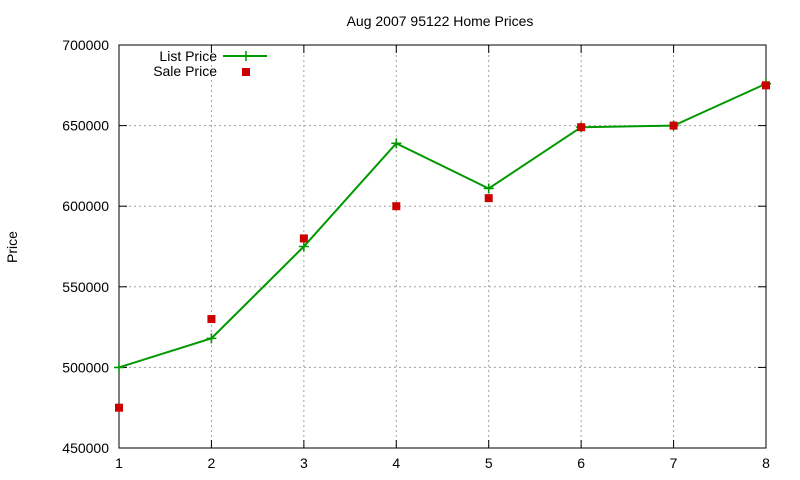 Image resolution: width=800 pixels, height=480 pixels. Describe the element at coordinates (119, 463) in the screenshot. I see `x-tick-label: 1` at that location.